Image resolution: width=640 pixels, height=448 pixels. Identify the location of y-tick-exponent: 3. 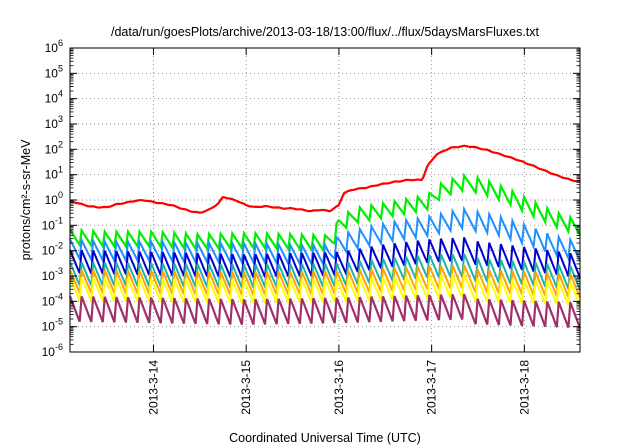
(60, 119).